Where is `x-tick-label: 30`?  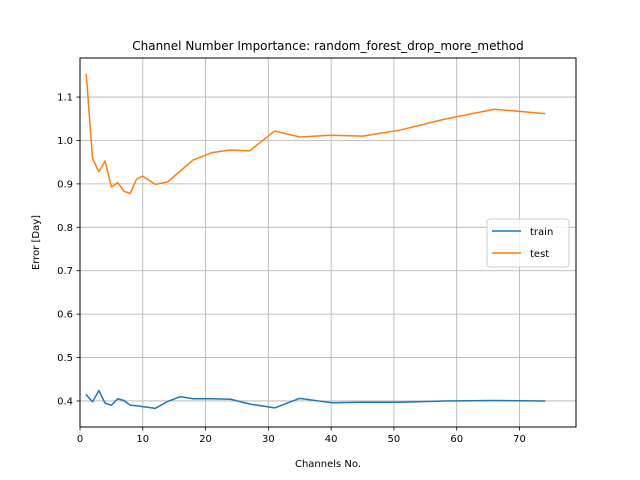
x-tick-label: 30 is located at coordinates (268, 439).